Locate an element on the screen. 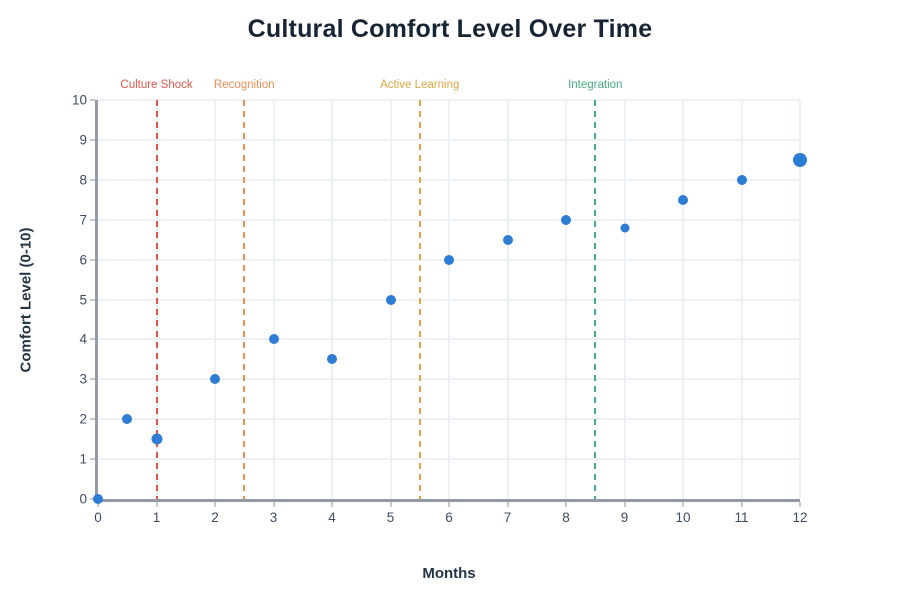 The image size is (900, 600). y-tick-label: 3 is located at coordinates (83, 379).